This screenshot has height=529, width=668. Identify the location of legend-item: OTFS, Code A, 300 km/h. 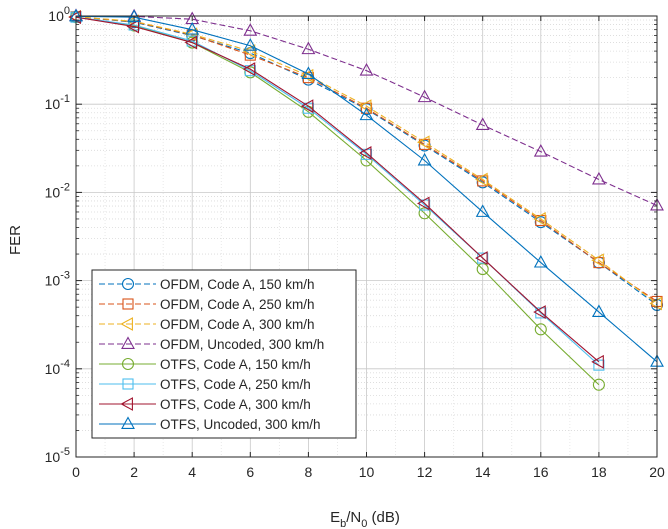
(205, 404).